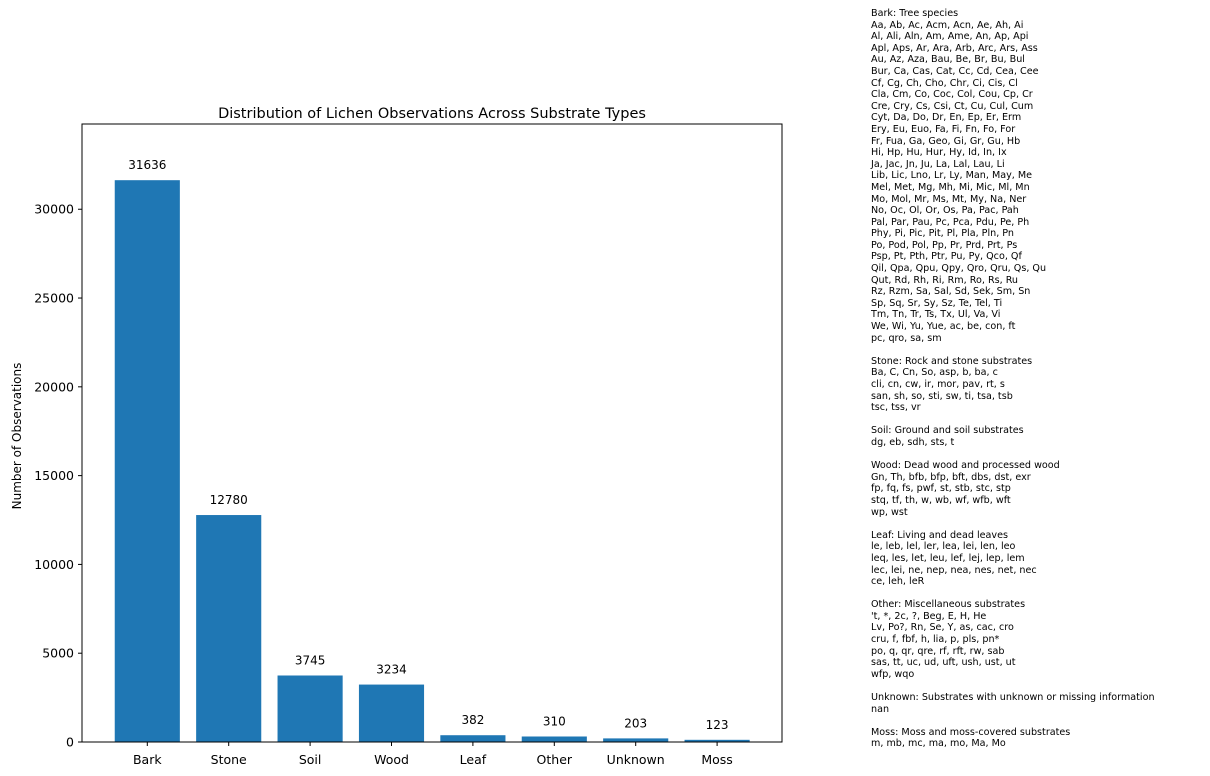 The image size is (1210, 776). Describe the element at coordinates (716, 759) in the screenshot. I see `x-tick-label-moss: Moss` at that location.